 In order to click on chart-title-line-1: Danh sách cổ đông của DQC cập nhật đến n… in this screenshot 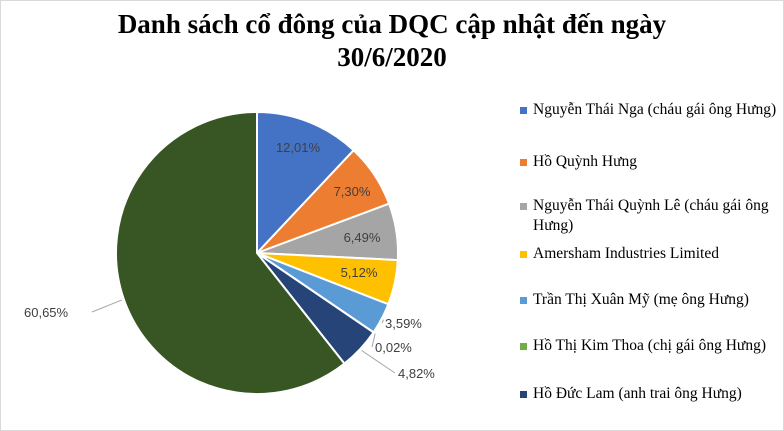, I will do `click(392, 24)`.